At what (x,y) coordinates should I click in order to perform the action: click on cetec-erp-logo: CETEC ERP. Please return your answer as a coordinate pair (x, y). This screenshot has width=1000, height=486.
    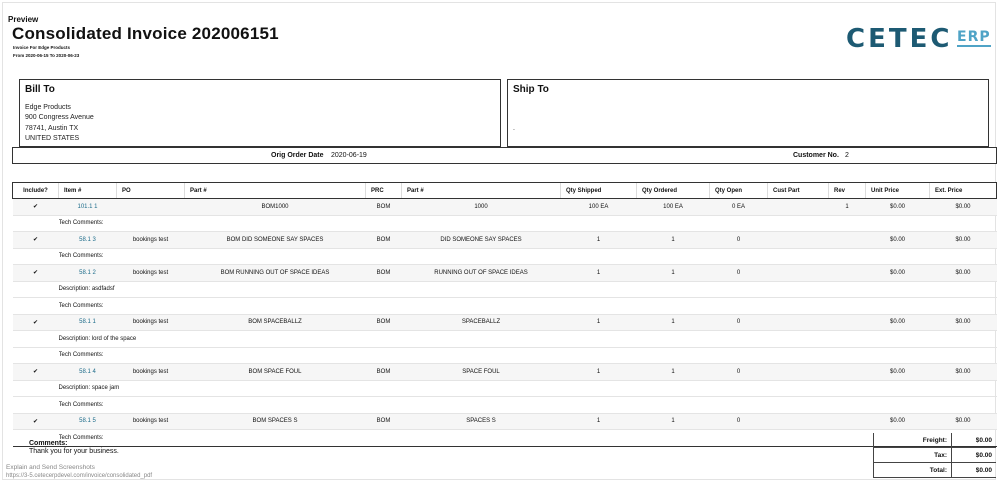
    Looking at the image, I should click on (920, 39).